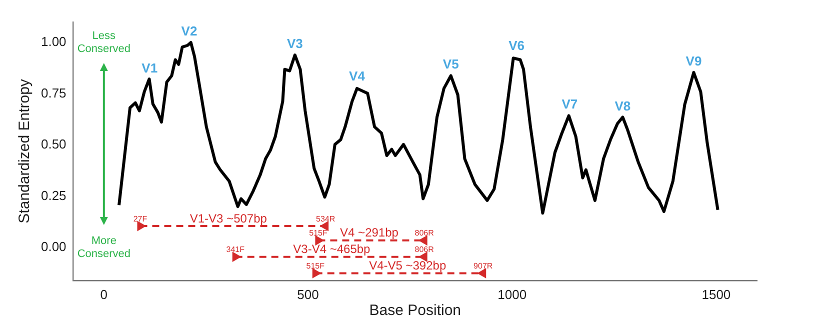 Image resolution: width=820 pixels, height=334 pixels. I want to click on annotation: V5, so click(450, 64).